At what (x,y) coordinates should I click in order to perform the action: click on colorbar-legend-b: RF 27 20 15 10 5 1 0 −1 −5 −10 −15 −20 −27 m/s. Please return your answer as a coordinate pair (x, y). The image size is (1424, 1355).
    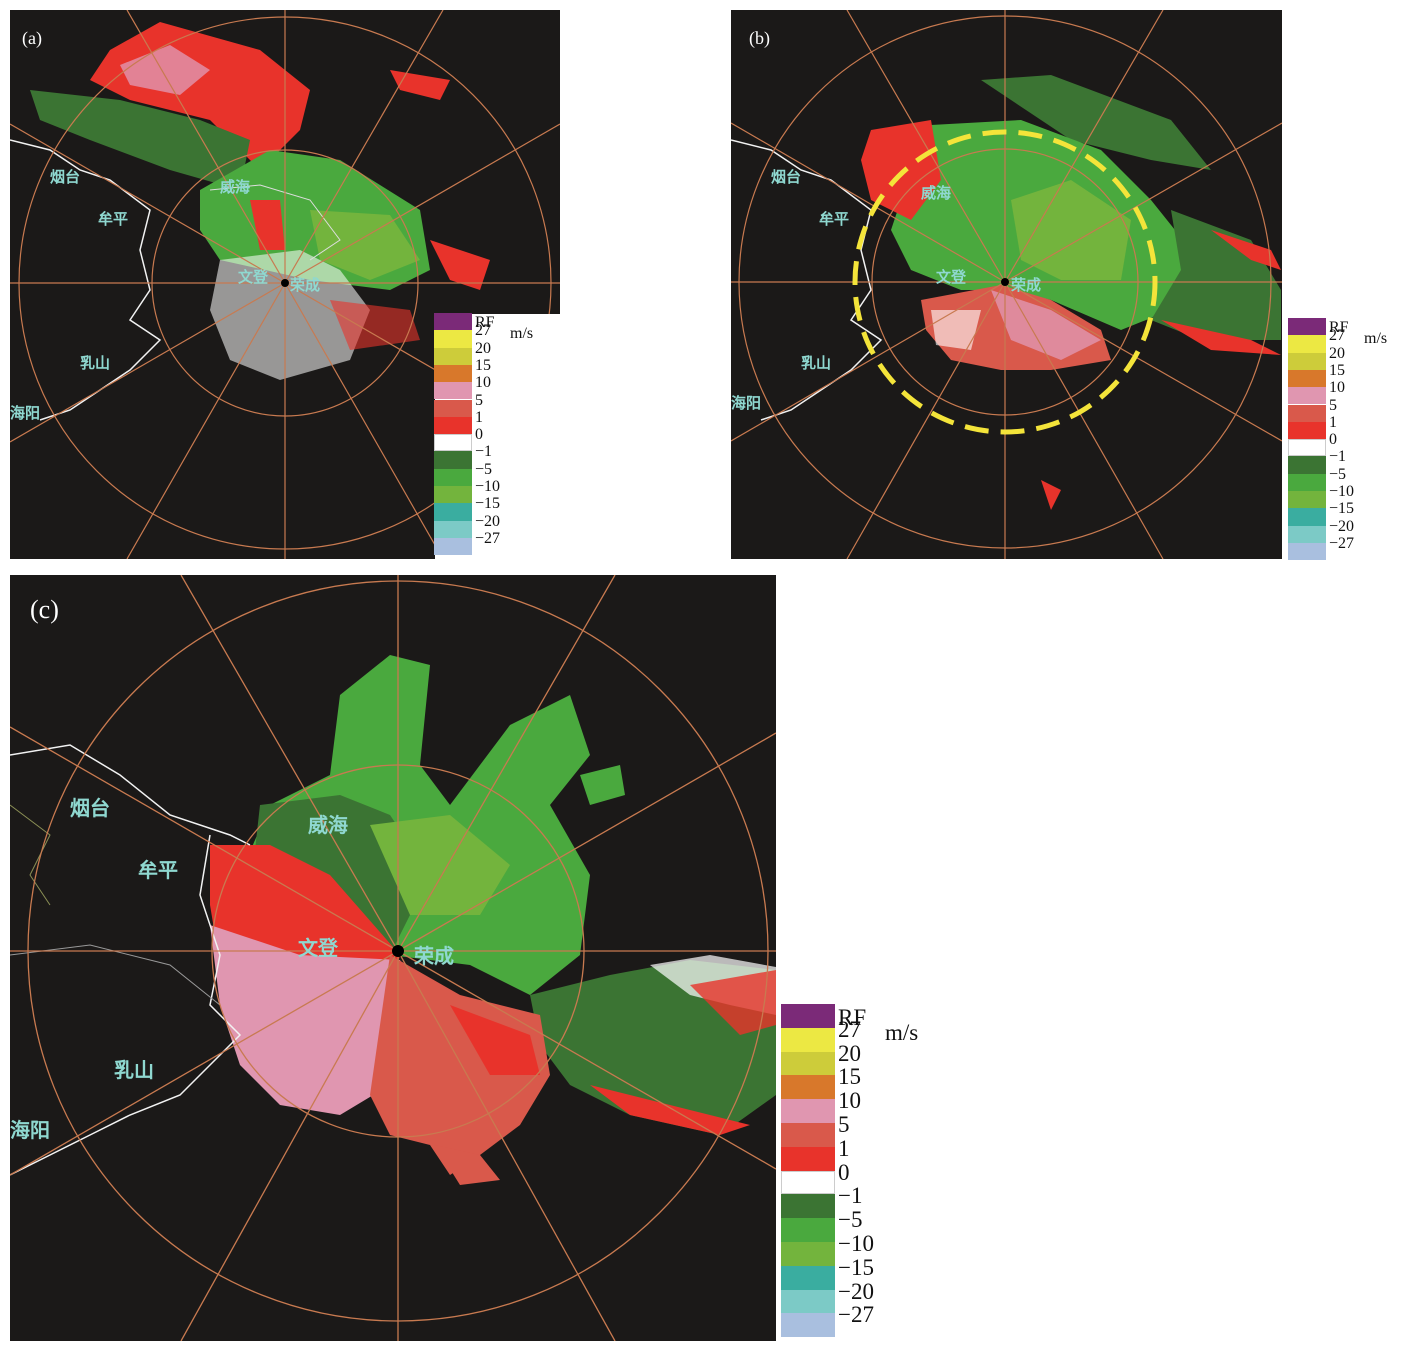
    Looking at the image, I should click on (1351, 439).